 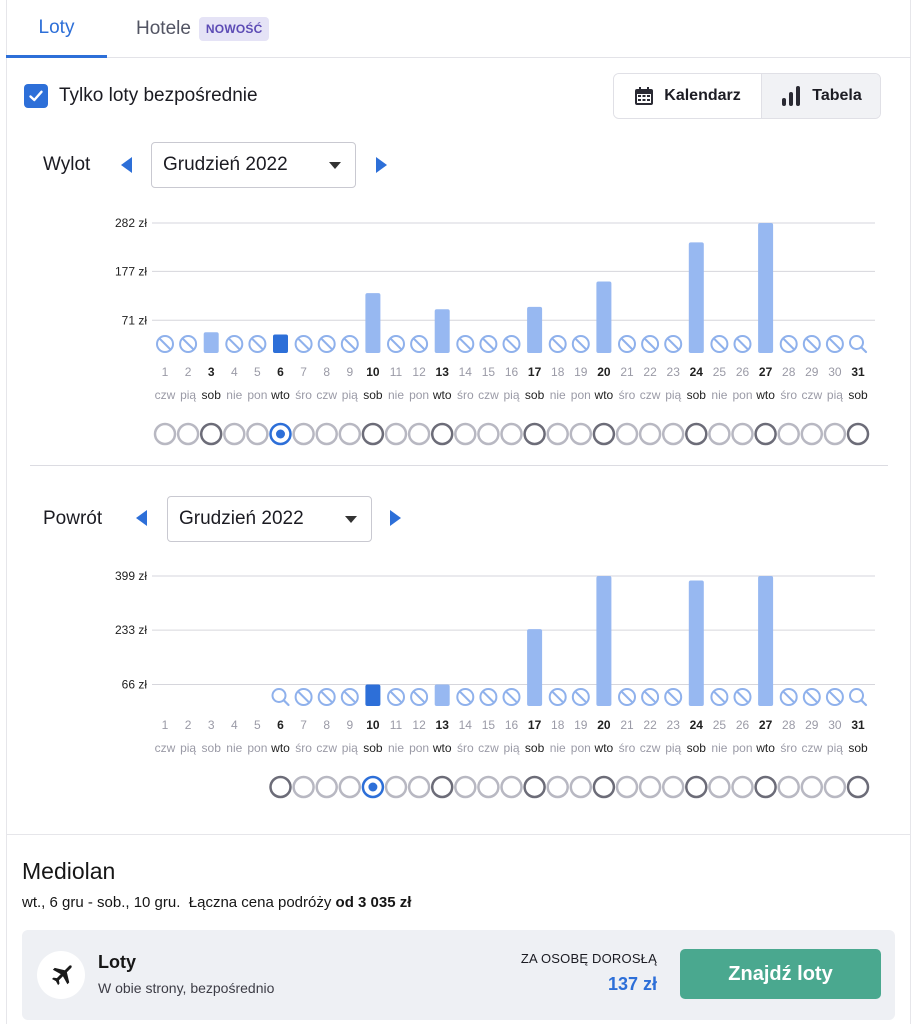 I want to click on calendar-view-button: Kalendarz, so click(x=687, y=96).